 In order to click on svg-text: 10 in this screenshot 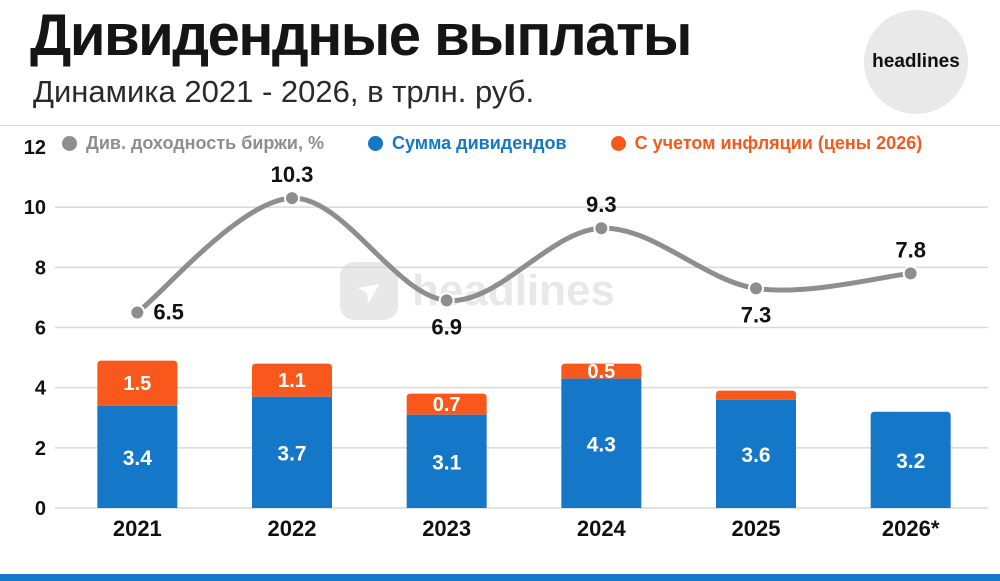, I will do `click(35, 208)`.